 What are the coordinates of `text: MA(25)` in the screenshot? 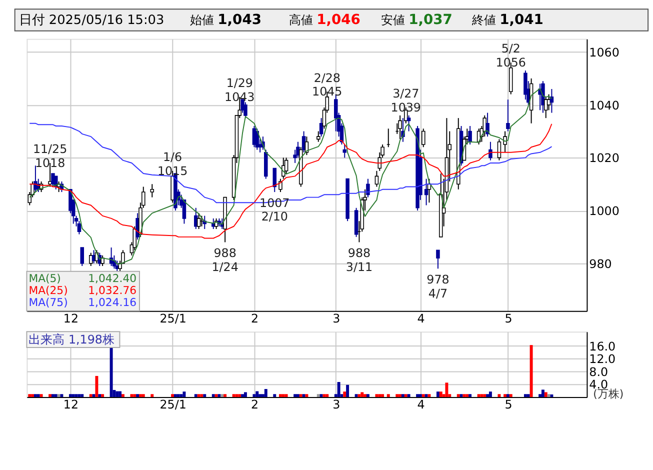 It's located at (48, 291).